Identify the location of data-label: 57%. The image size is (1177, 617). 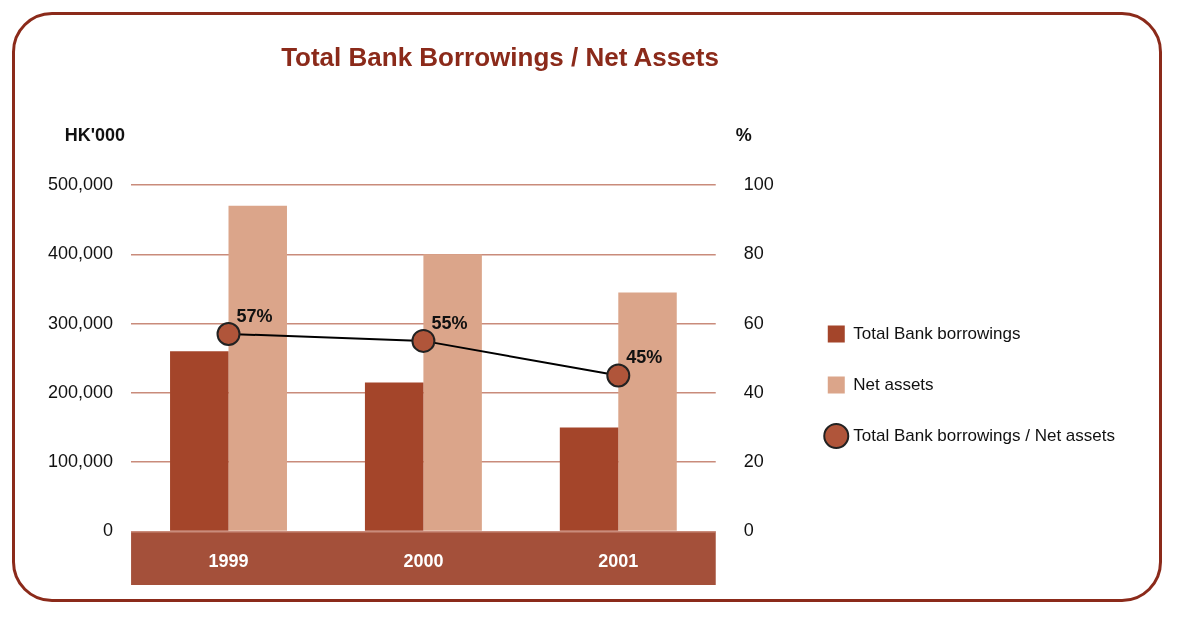
(254, 315).